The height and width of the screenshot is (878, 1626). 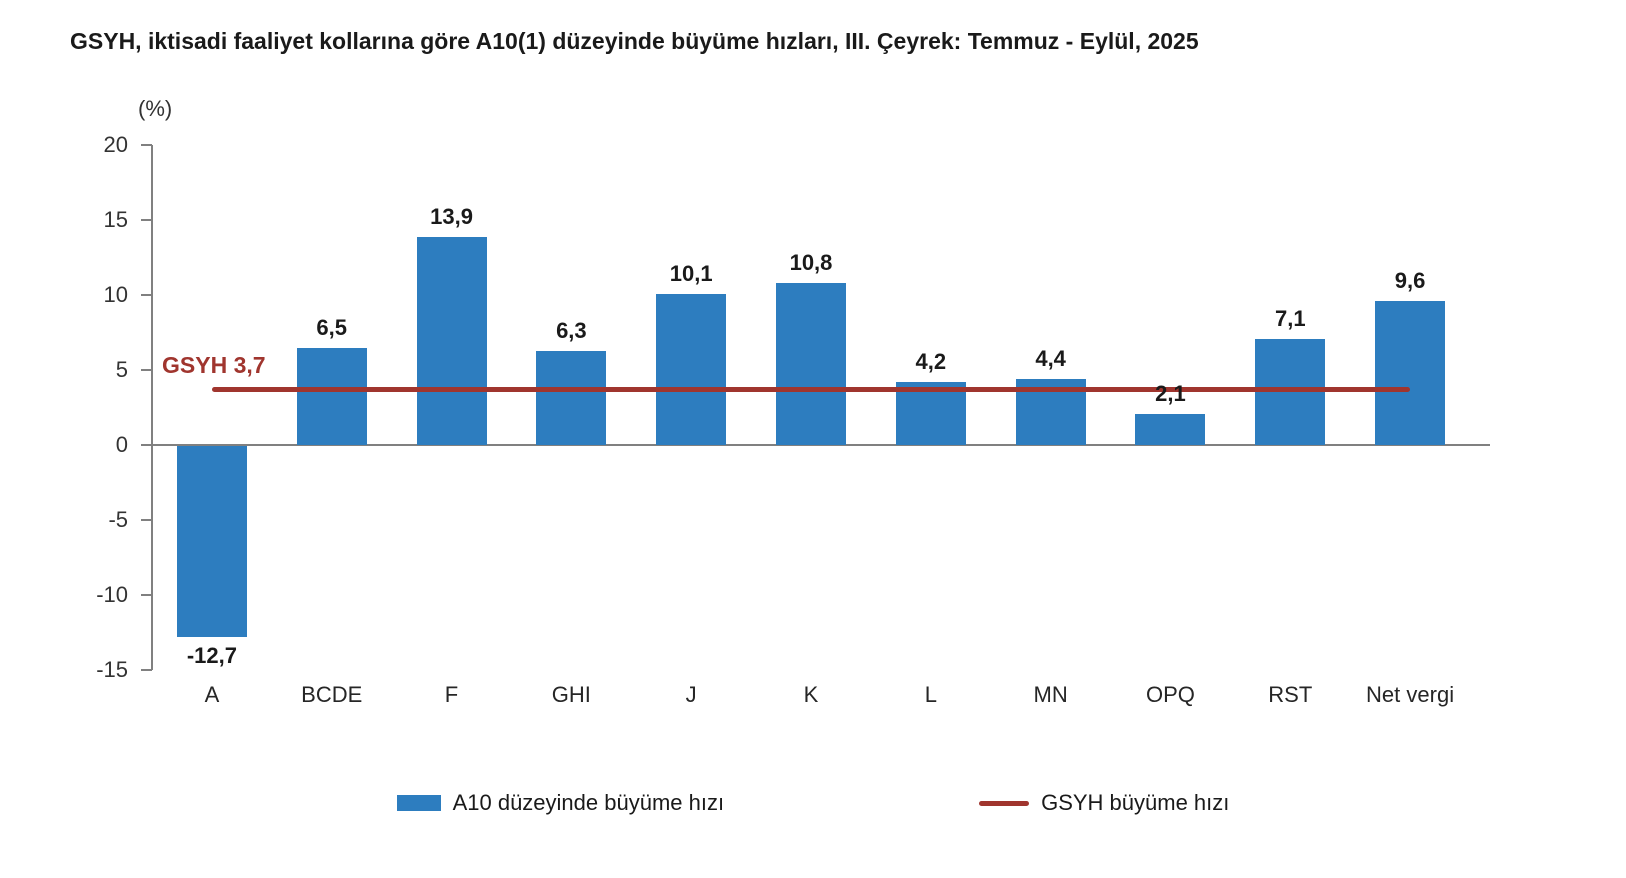 I want to click on bar-value-label: 4,4, so click(x=1050, y=358).